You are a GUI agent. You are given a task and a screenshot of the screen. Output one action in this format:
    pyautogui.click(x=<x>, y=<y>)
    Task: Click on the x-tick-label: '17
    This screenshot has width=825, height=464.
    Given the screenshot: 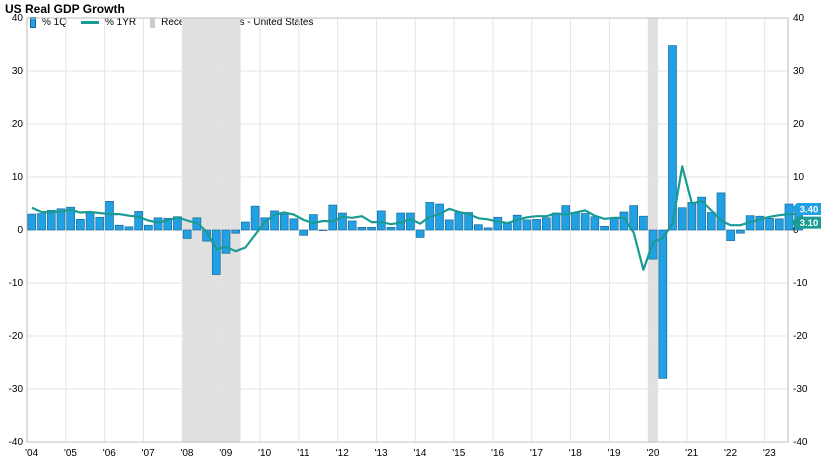 What is the action you would take?
    pyautogui.click(x=536, y=453)
    